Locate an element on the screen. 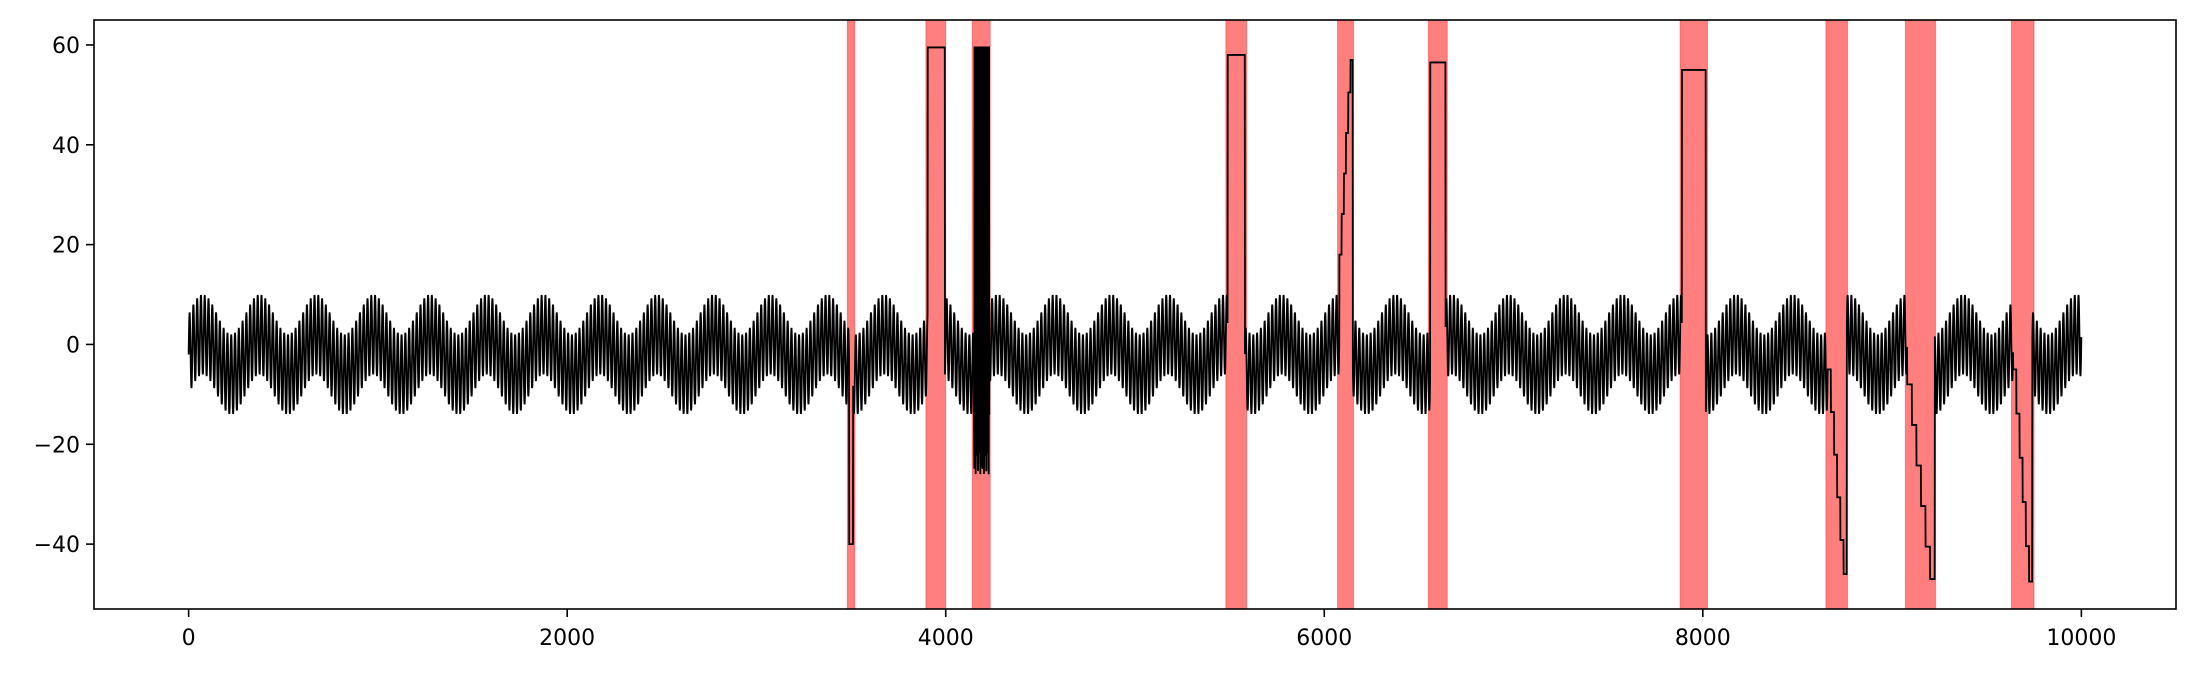 The height and width of the screenshot is (674, 2196). x-axis-ticks: 0 2000 4000 6000 8000 10000 is located at coordinates (1149, 630).